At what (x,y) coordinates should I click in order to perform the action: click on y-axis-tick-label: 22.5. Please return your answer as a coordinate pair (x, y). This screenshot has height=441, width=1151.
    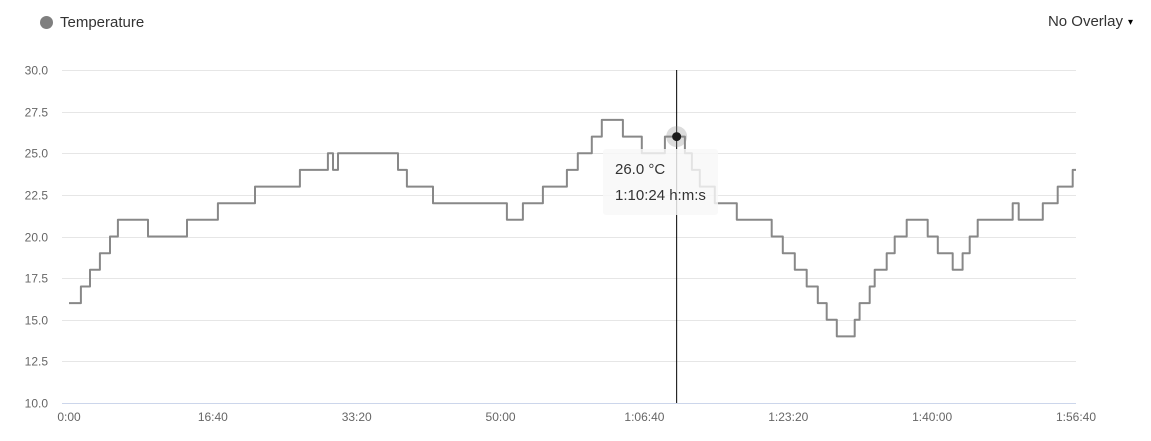
    Looking at the image, I should click on (37, 196).